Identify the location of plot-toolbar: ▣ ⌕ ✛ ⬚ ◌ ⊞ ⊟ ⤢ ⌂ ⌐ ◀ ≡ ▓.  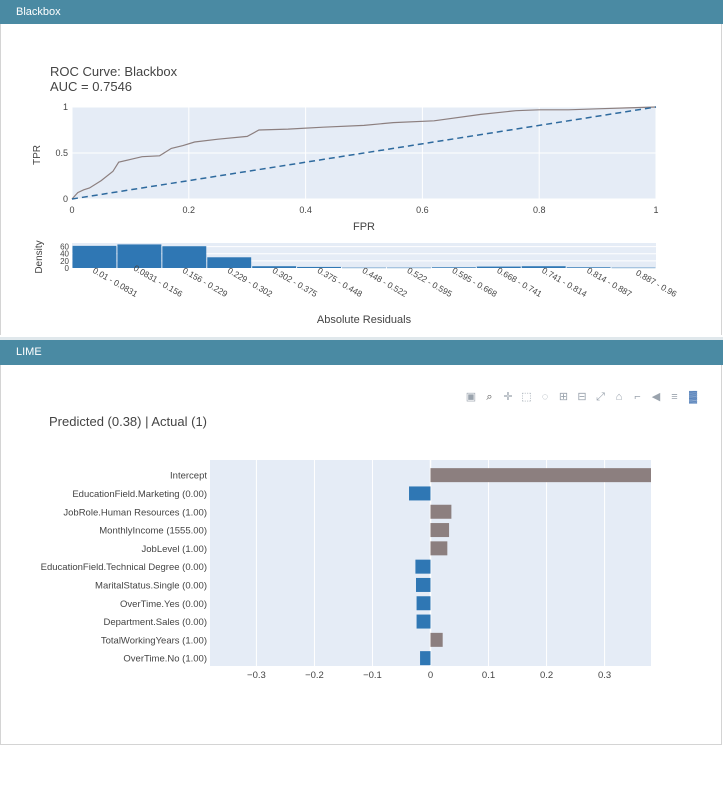
(587, 398).